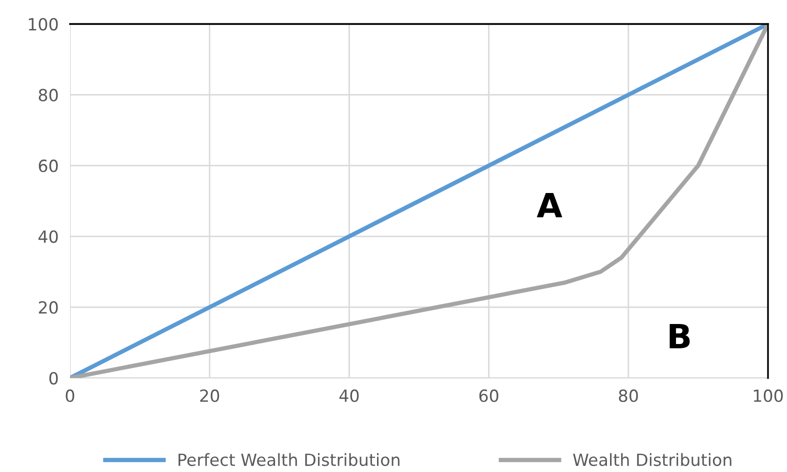  Describe the element at coordinates (48, 166) in the screenshot. I see `y-tick-label: 60` at that location.